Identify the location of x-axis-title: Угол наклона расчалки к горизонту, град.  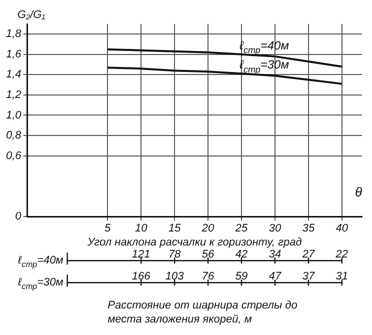
(194, 242).